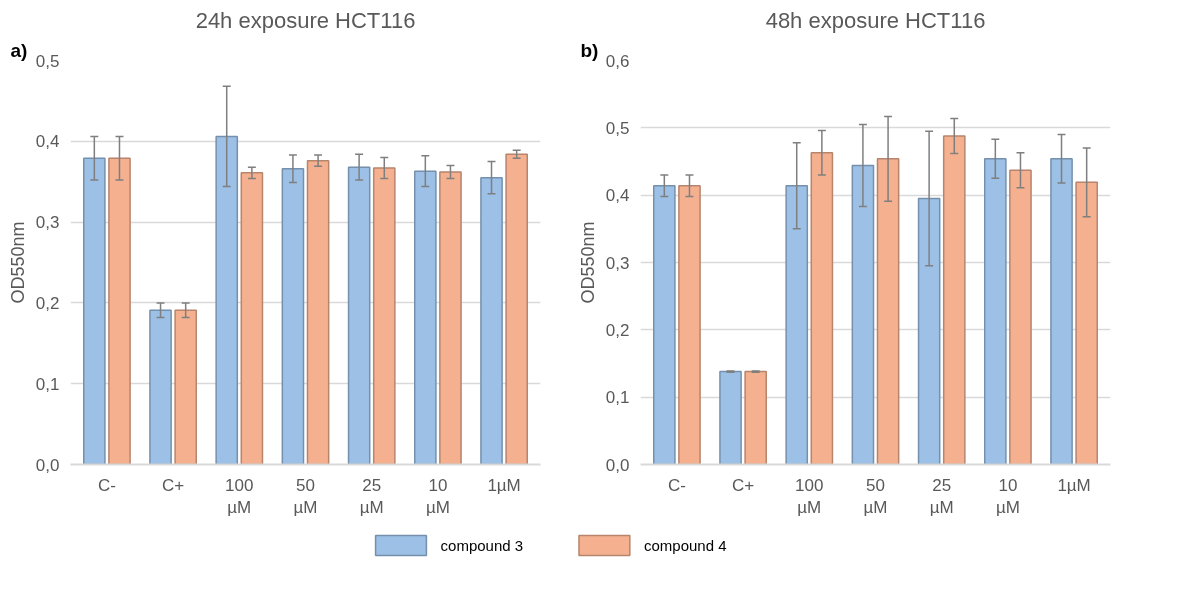 The height and width of the screenshot is (608, 1178). I want to click on chart-title: 48h exposure HCT116, so click(875, 20).